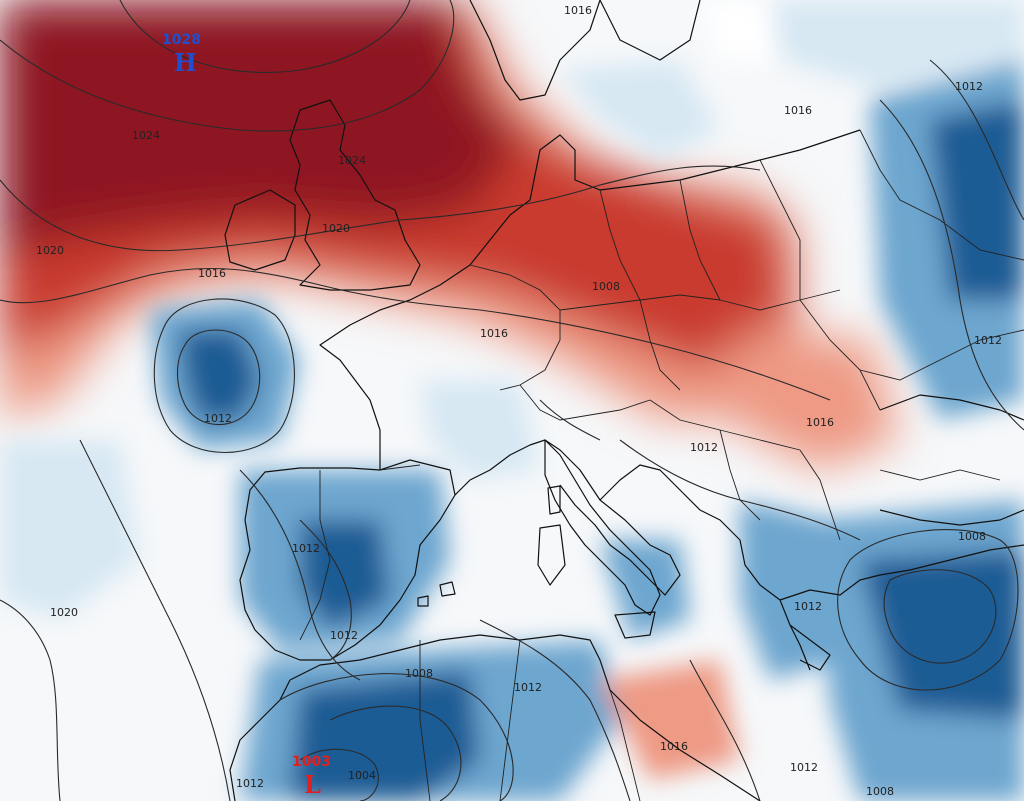 The width and height of the screenshot is (1024, 801). Describe the element at coordinates (362, 775) in the screenshot. I see `isobar-label: 1004` at that location.